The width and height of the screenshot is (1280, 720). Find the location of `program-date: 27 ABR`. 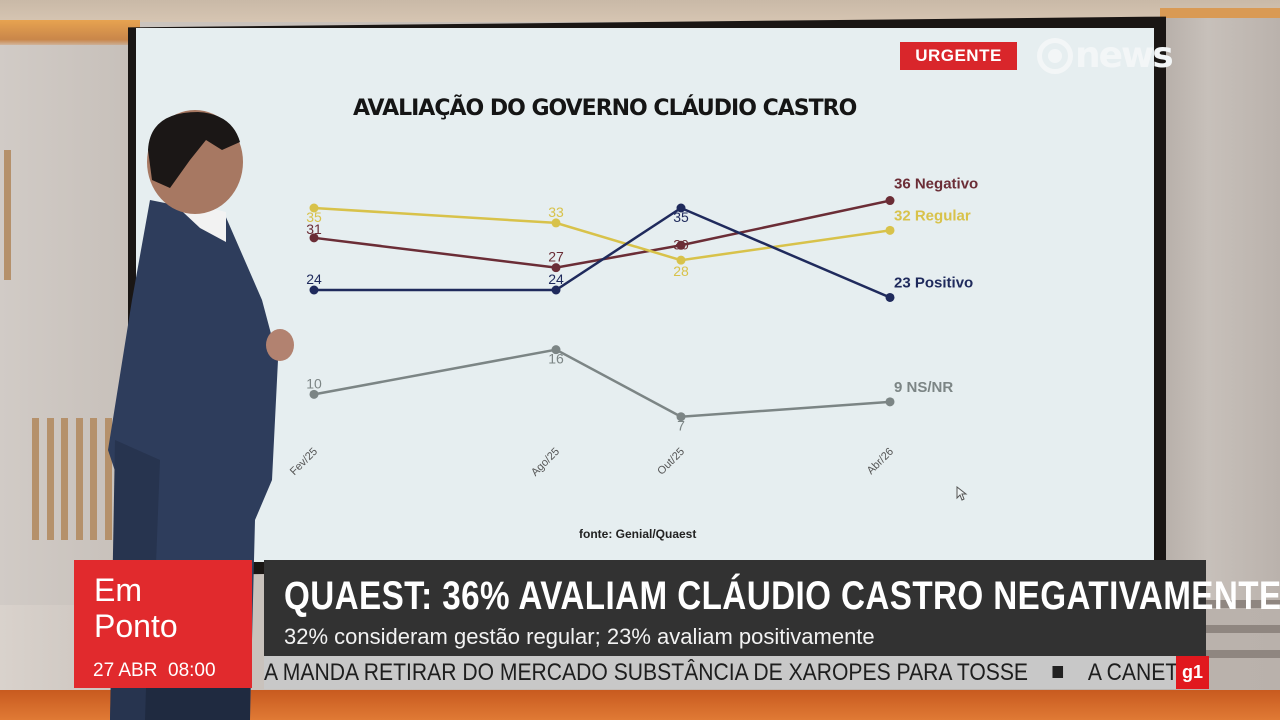

program-date: 27 ABR is located at coordinates (125, 670).